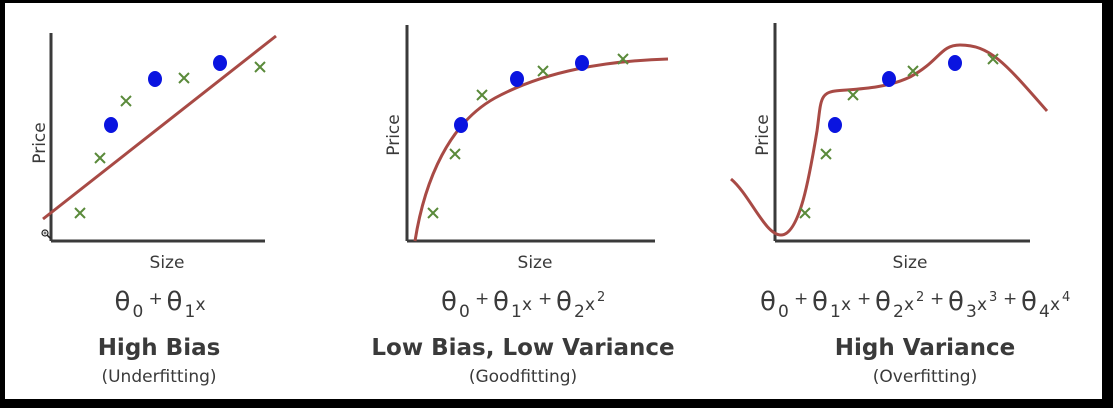  I want to click on theta-subscript: 4, so click(1044, 312).